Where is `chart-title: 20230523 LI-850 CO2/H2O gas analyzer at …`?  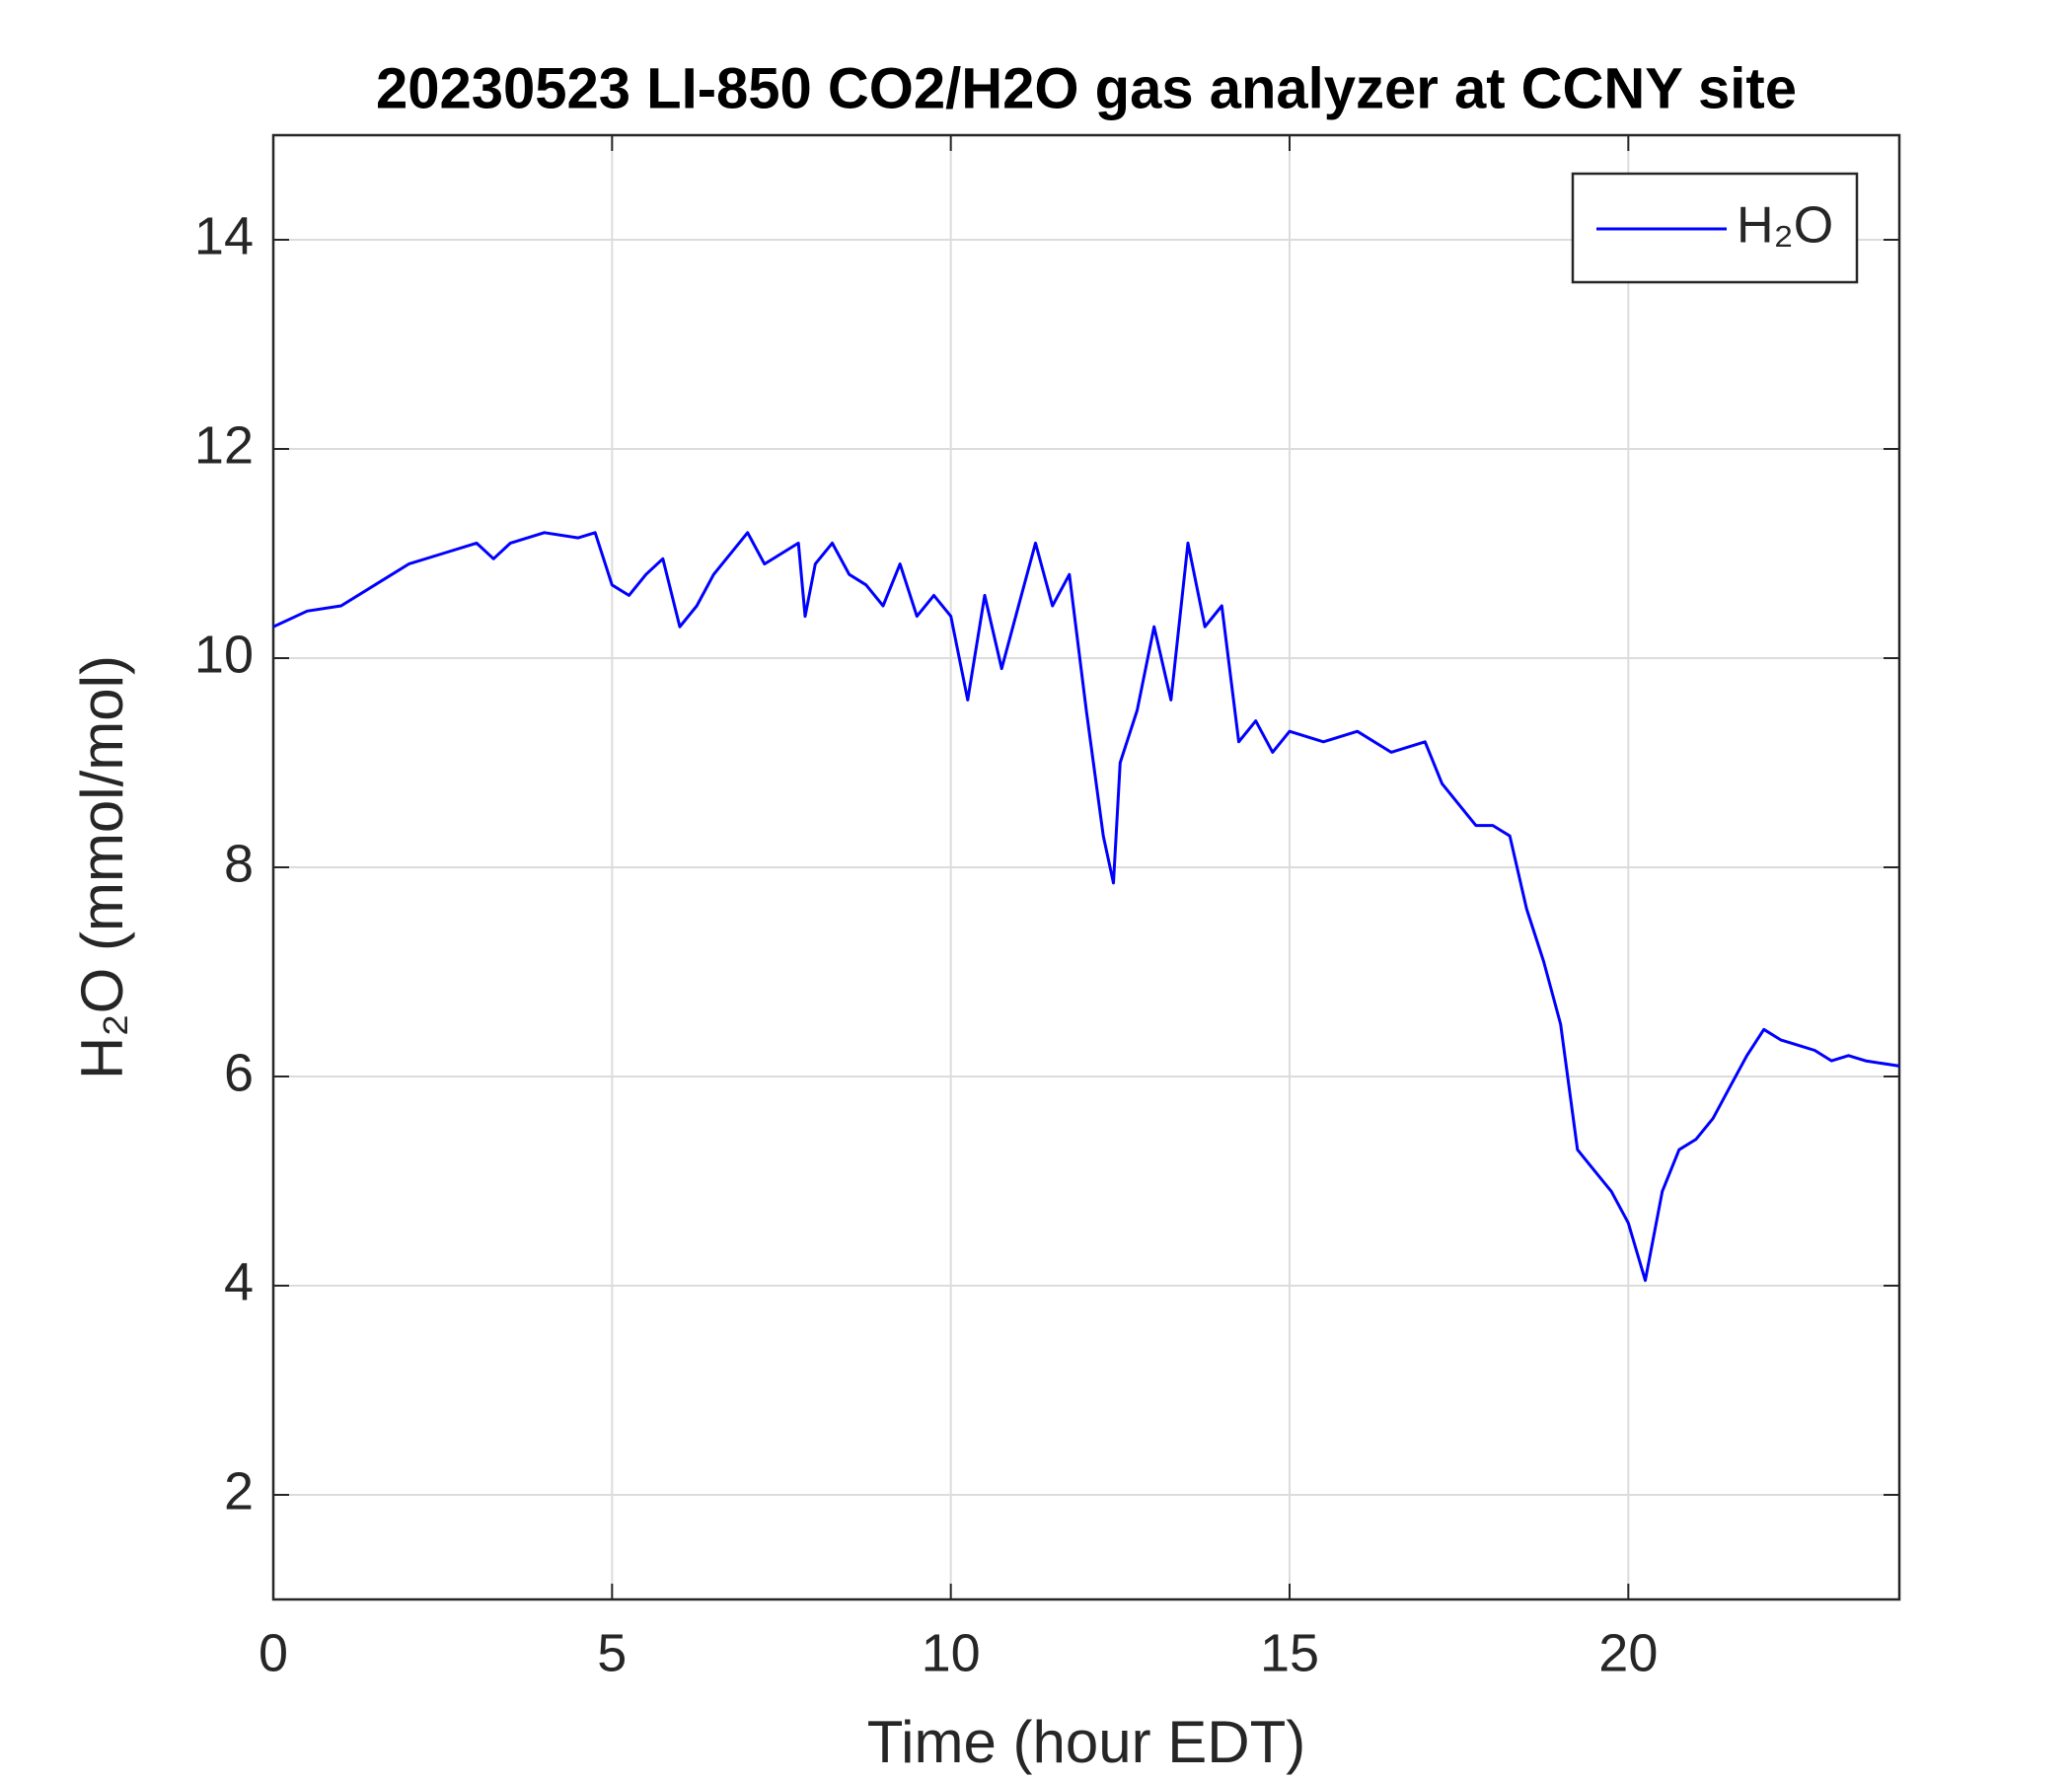 chart-title: 20230523 LI-850 CO2/H2O gas analyzer at … is located at coordinates (1086, 88).